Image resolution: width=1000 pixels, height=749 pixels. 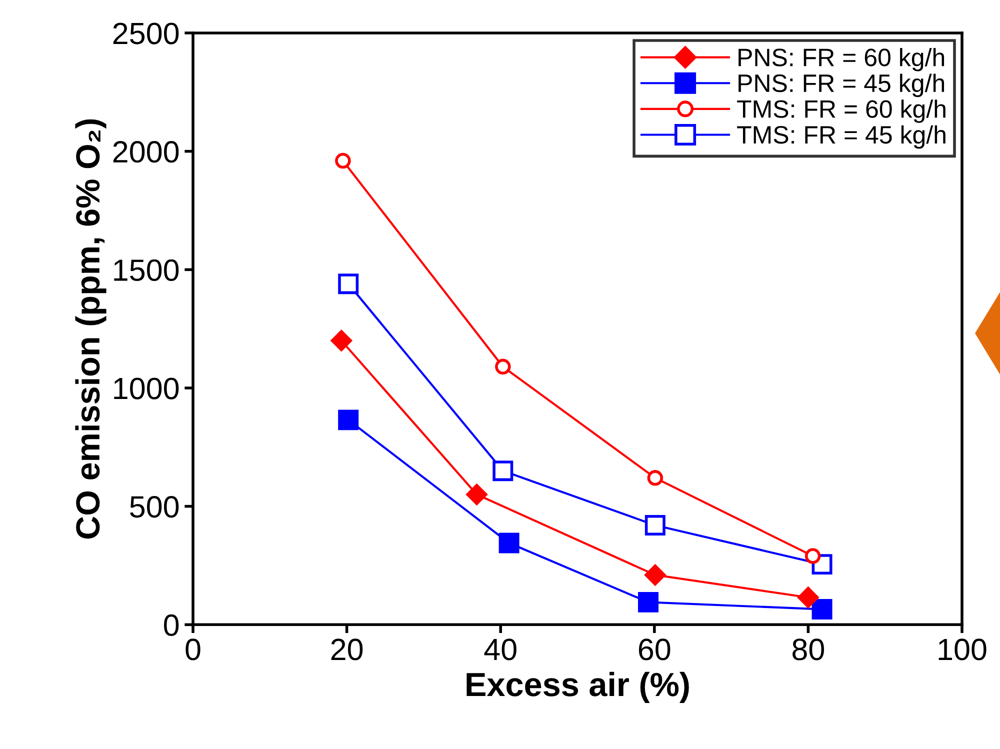 What do you see at coordinates (146, 152) in the screenshot?
I see `y-tick-label: 2000` at bounding box center [146, 152].